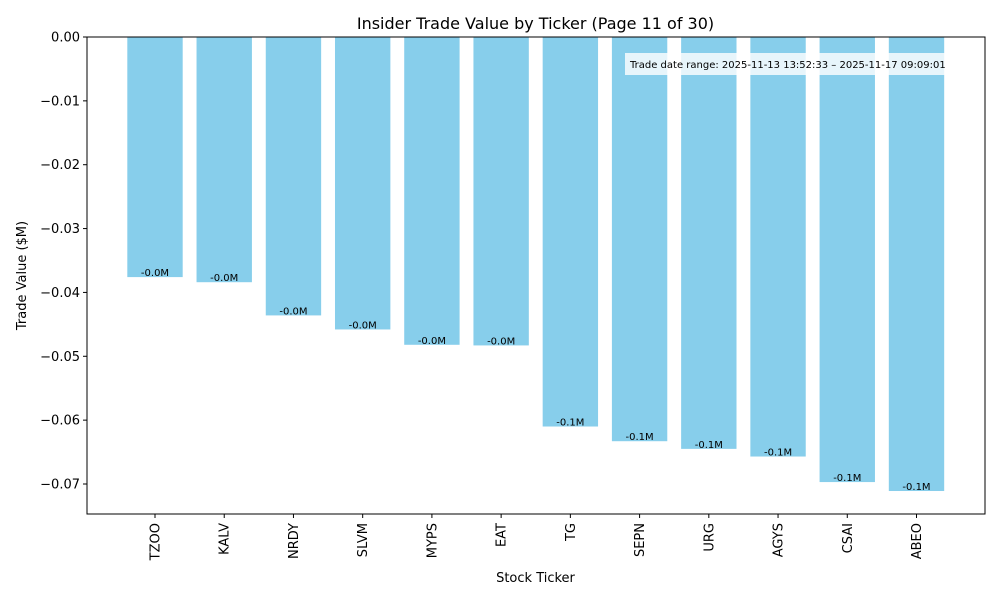  I want to click on bar-tg, so click(570, 232).